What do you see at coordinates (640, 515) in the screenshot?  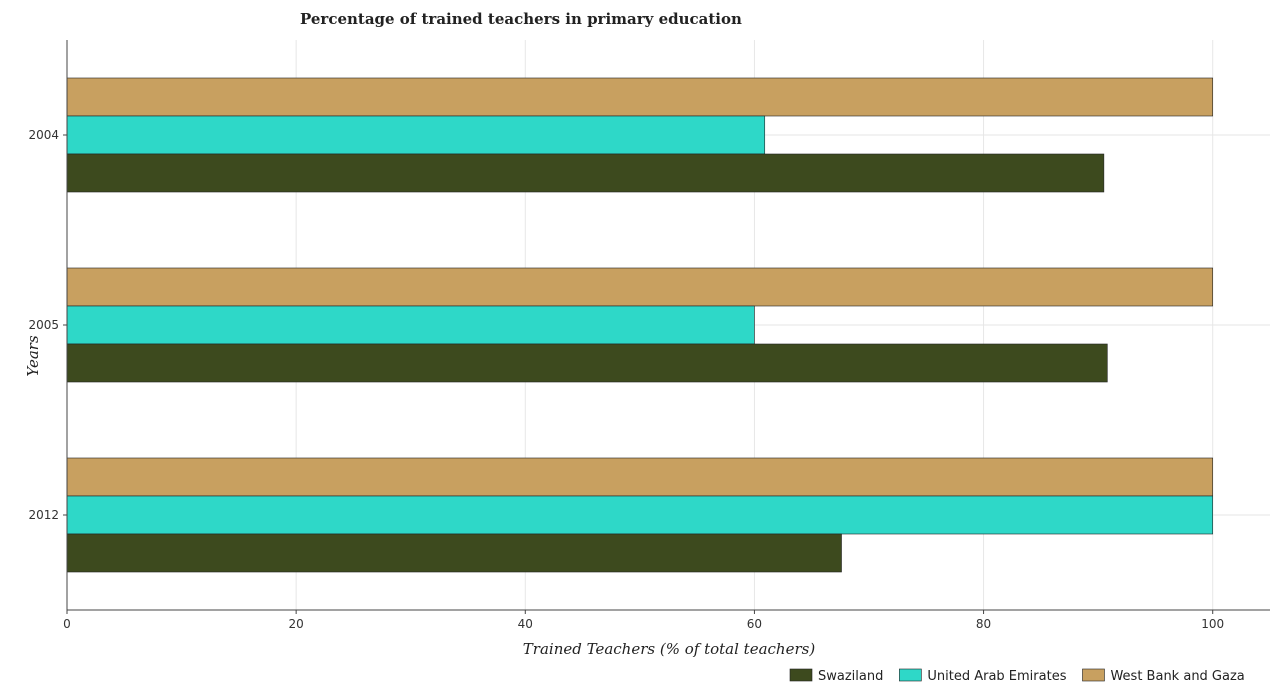 I see `bar-united-arab-emirates-2012` at bounding box center [640, 515].